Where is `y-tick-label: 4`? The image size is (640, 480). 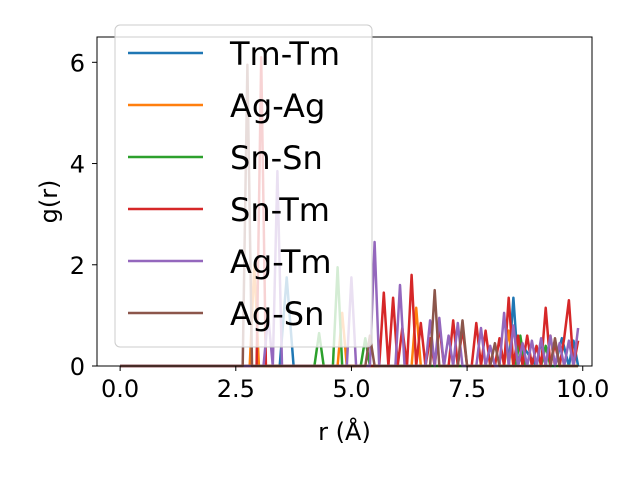
y-tick-label: 4 is located at coordinates (77, 165).